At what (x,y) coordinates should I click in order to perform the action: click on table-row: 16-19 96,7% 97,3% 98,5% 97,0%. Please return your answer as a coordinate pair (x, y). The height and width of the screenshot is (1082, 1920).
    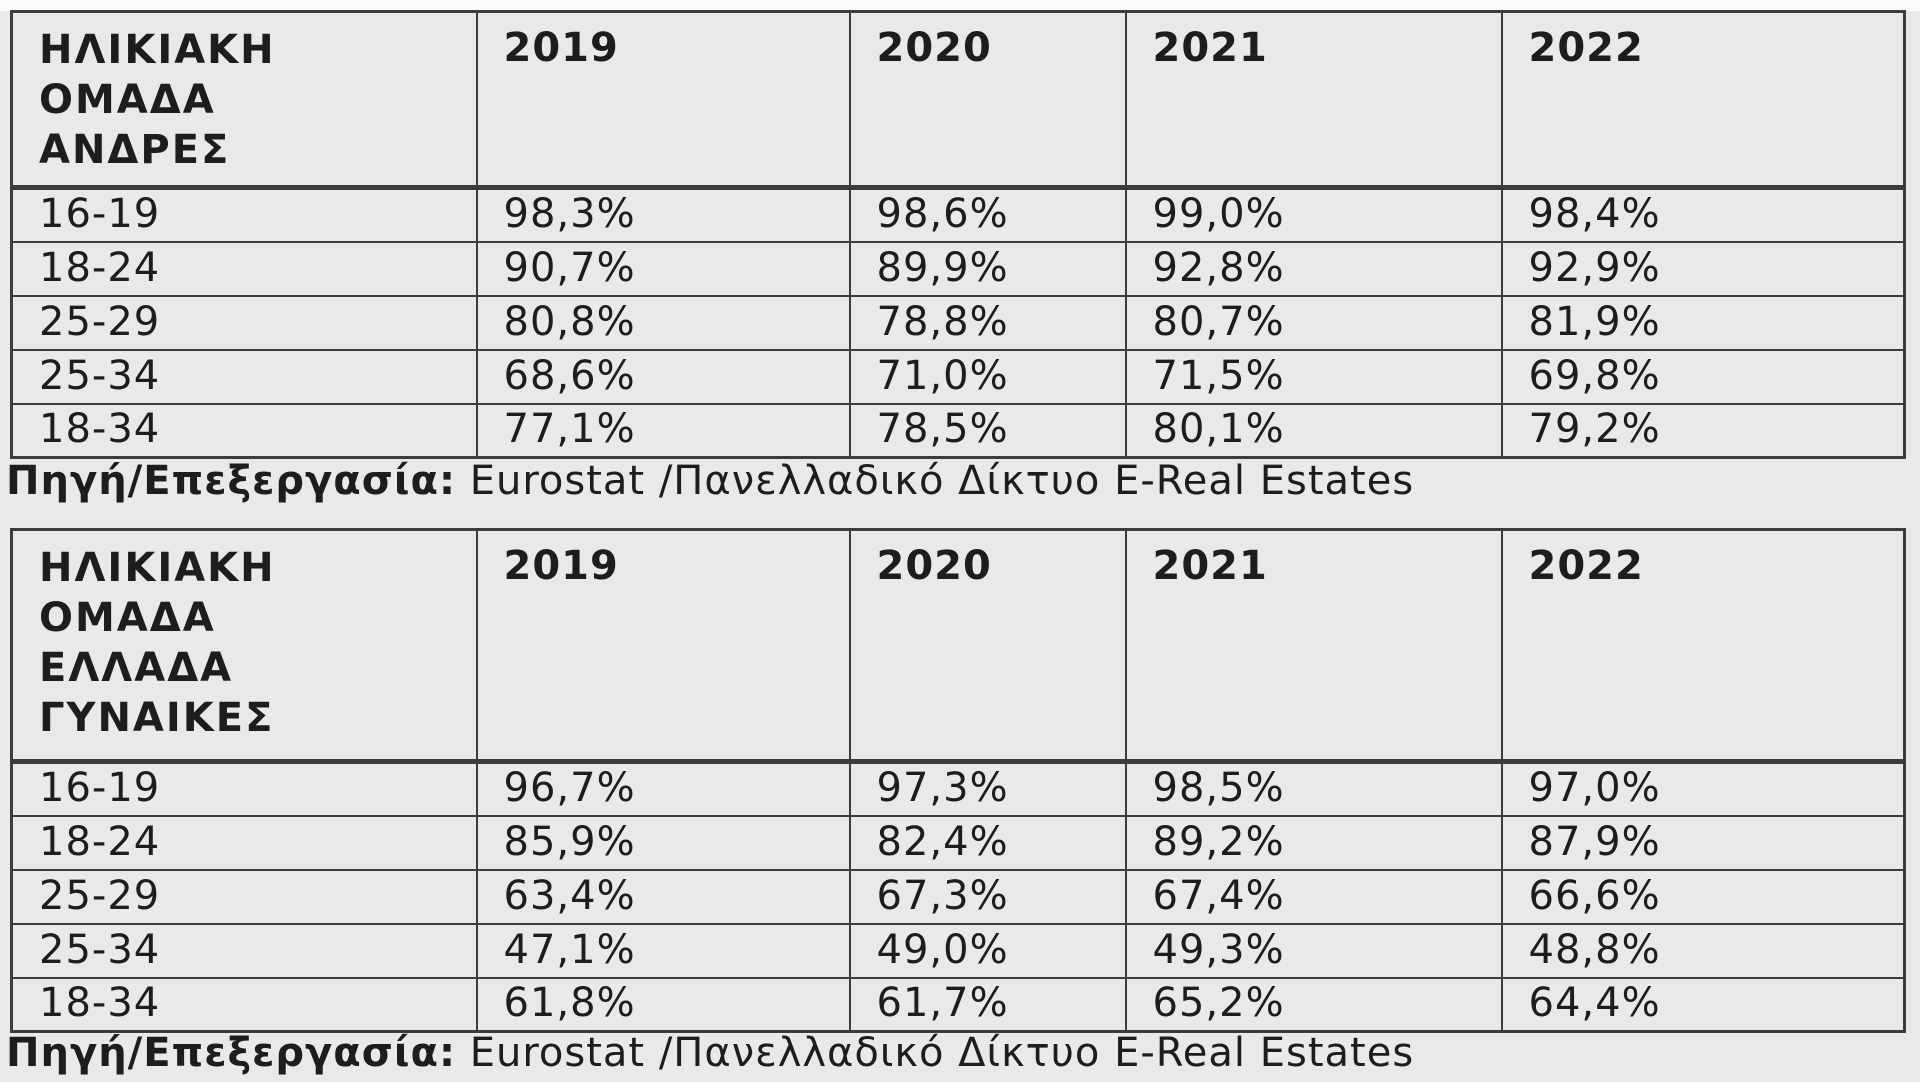
    Looking at the image, I should click on (958, 788).